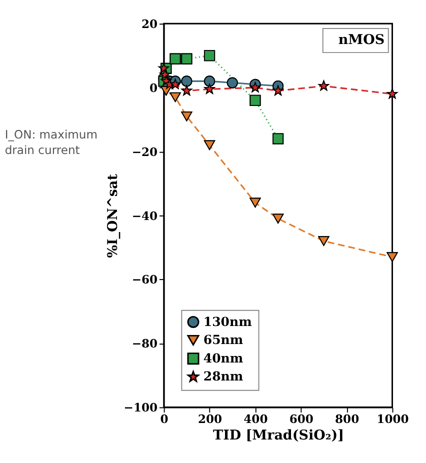 This screenshot has width=426, height=463. Describe the element at coordinates (113, 215) in the screenshot. I see `y-axis-title: %I_ON^sat` at that location.